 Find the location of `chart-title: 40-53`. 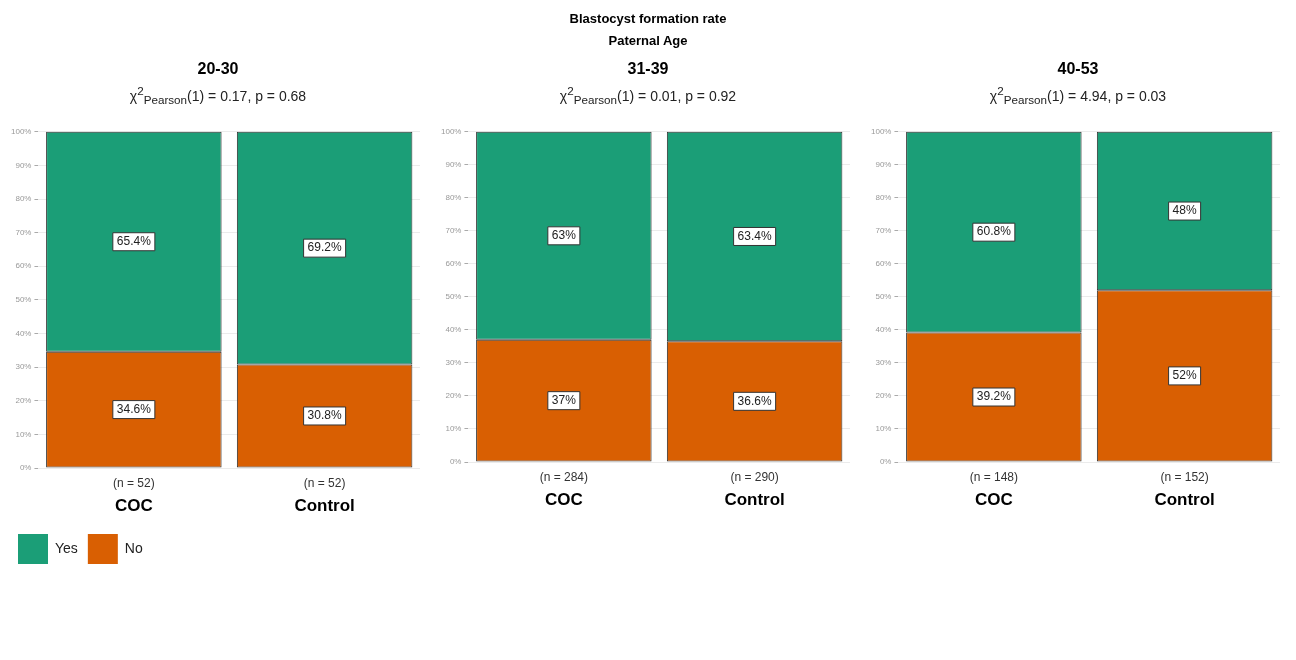

chart-title: 40-53 is located at coordinates (1078, 69).